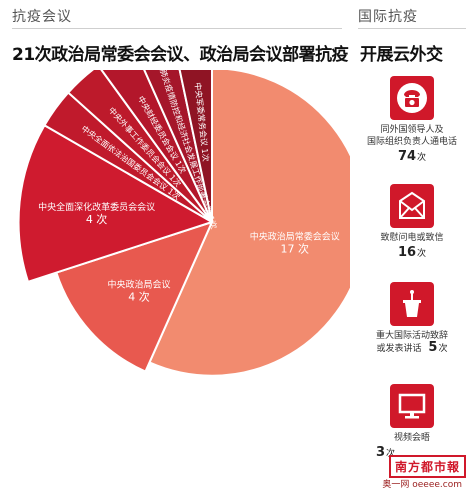 The width and height of the screenshot is (468, 492). I want to click on diplomacy-headline: 开展云外交, so click(401, 55).